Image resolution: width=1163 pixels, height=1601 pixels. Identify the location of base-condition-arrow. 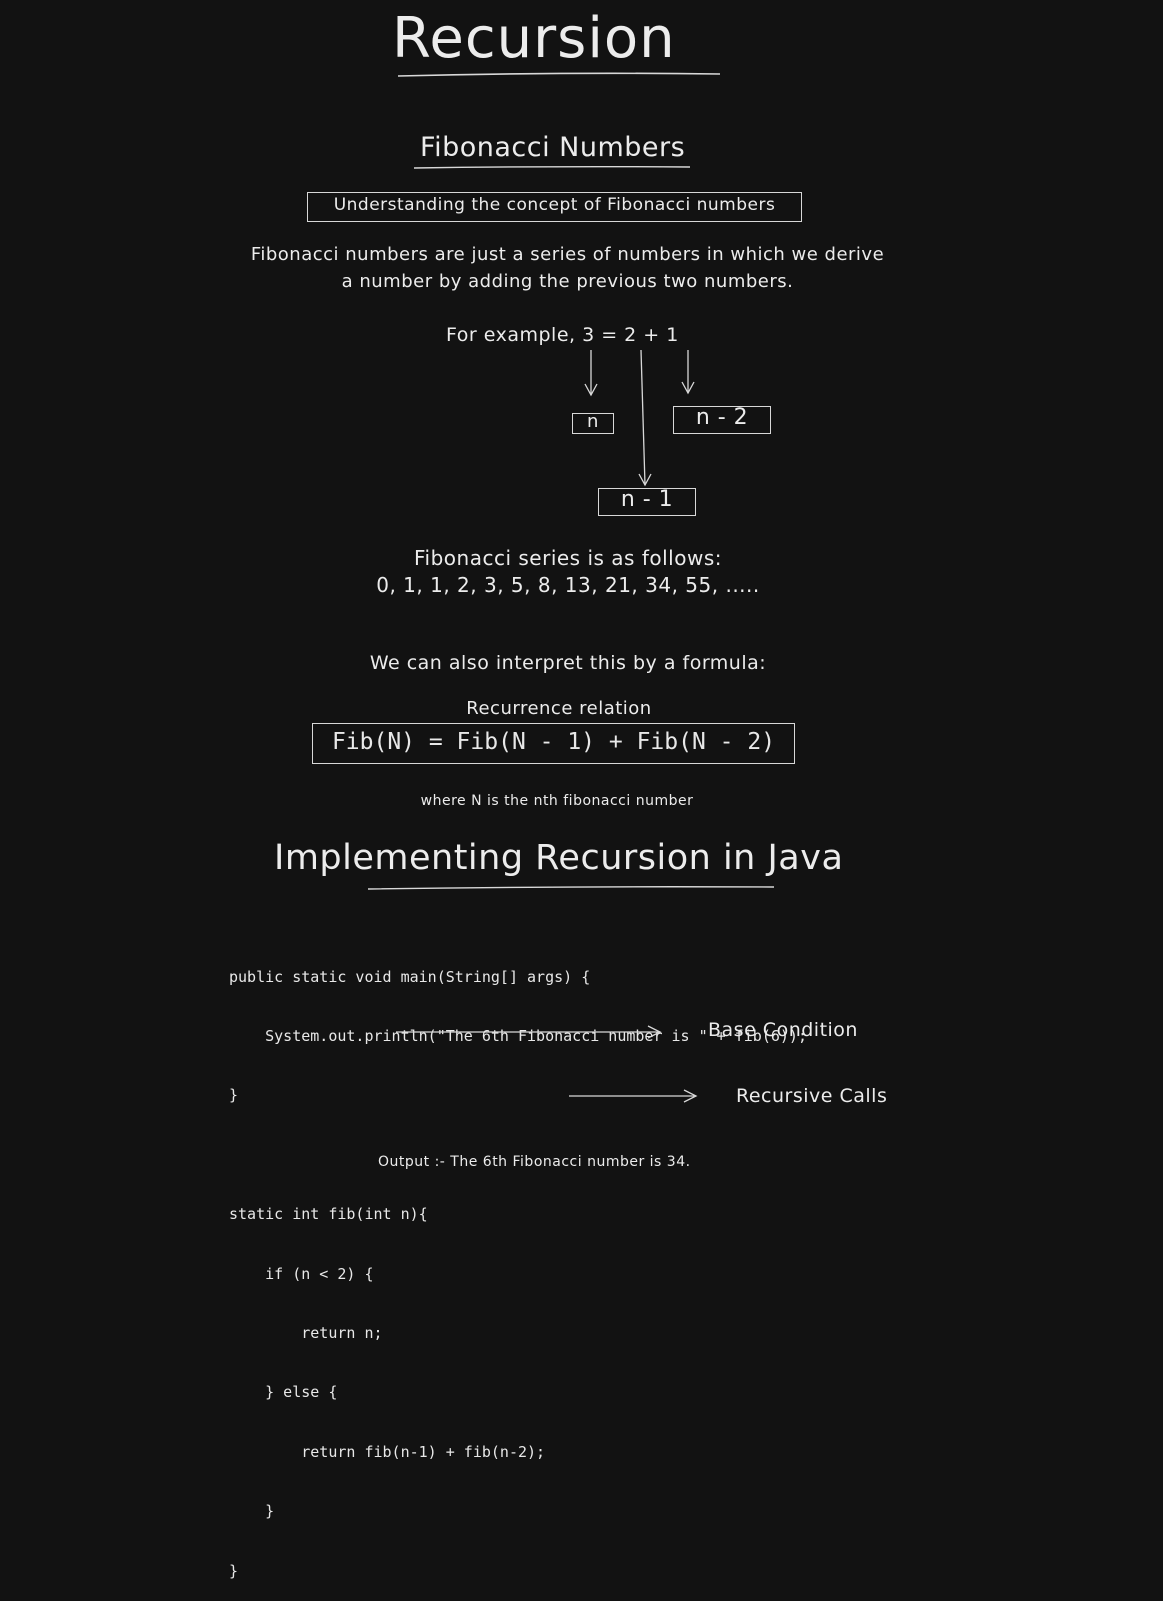
(529, 1032).